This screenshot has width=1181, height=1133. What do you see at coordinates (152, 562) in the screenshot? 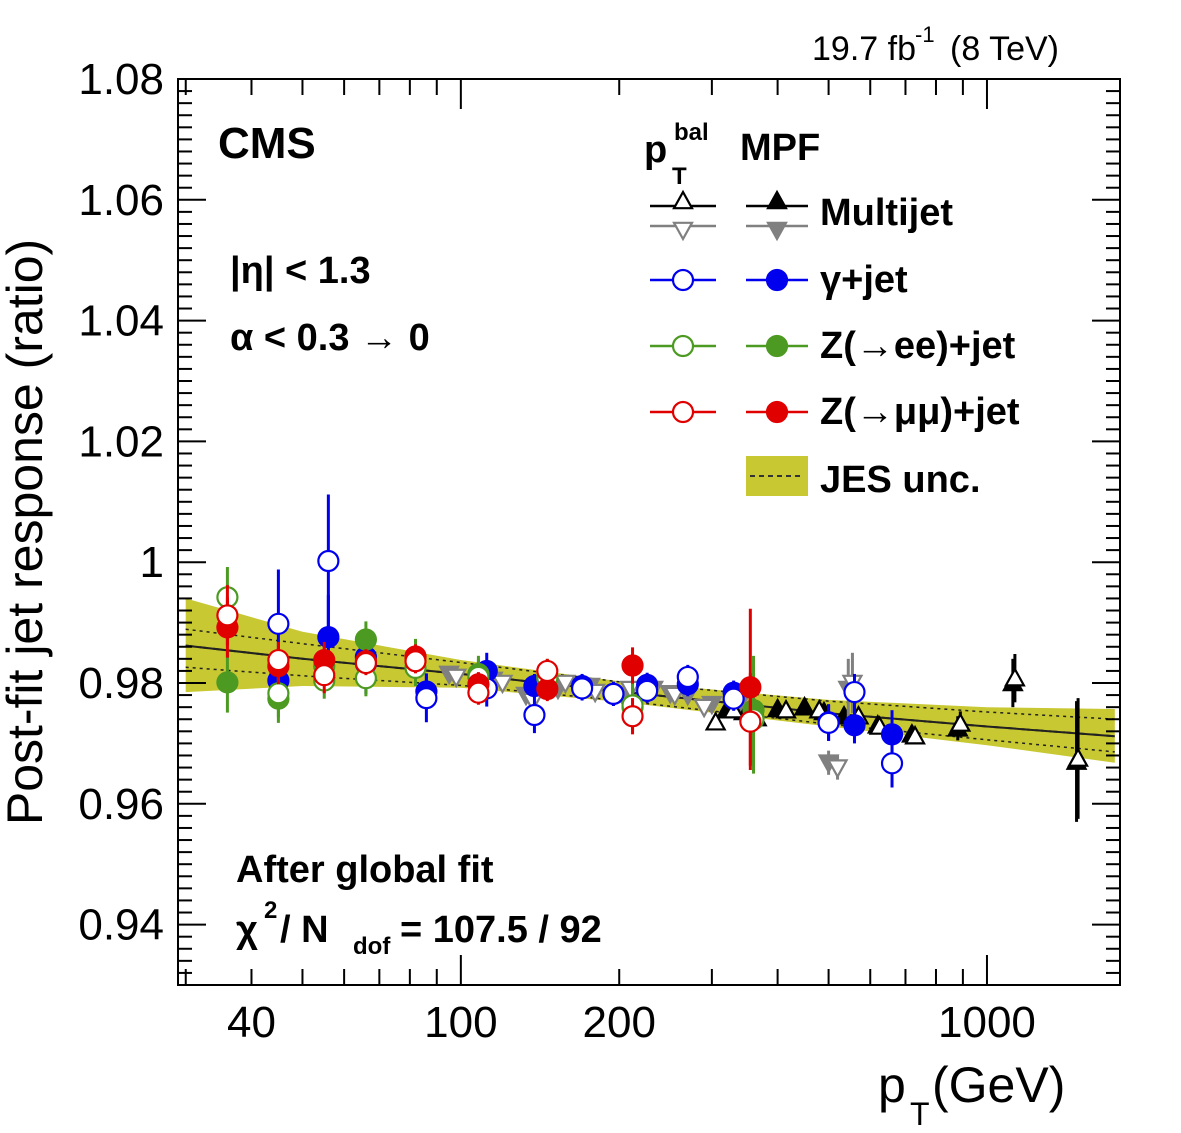
I see `y-tick-label: 1` at bounding box center [152, 562].